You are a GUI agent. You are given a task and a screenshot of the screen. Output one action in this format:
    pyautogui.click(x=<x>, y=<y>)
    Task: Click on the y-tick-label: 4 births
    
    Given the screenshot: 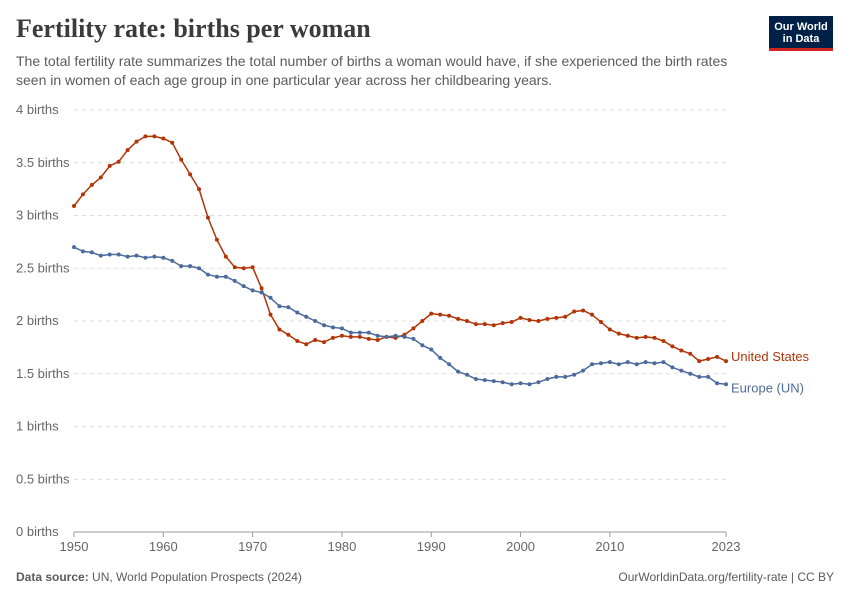 What is the action you would take?
    pyautogui.click(x=37, y=109)
    